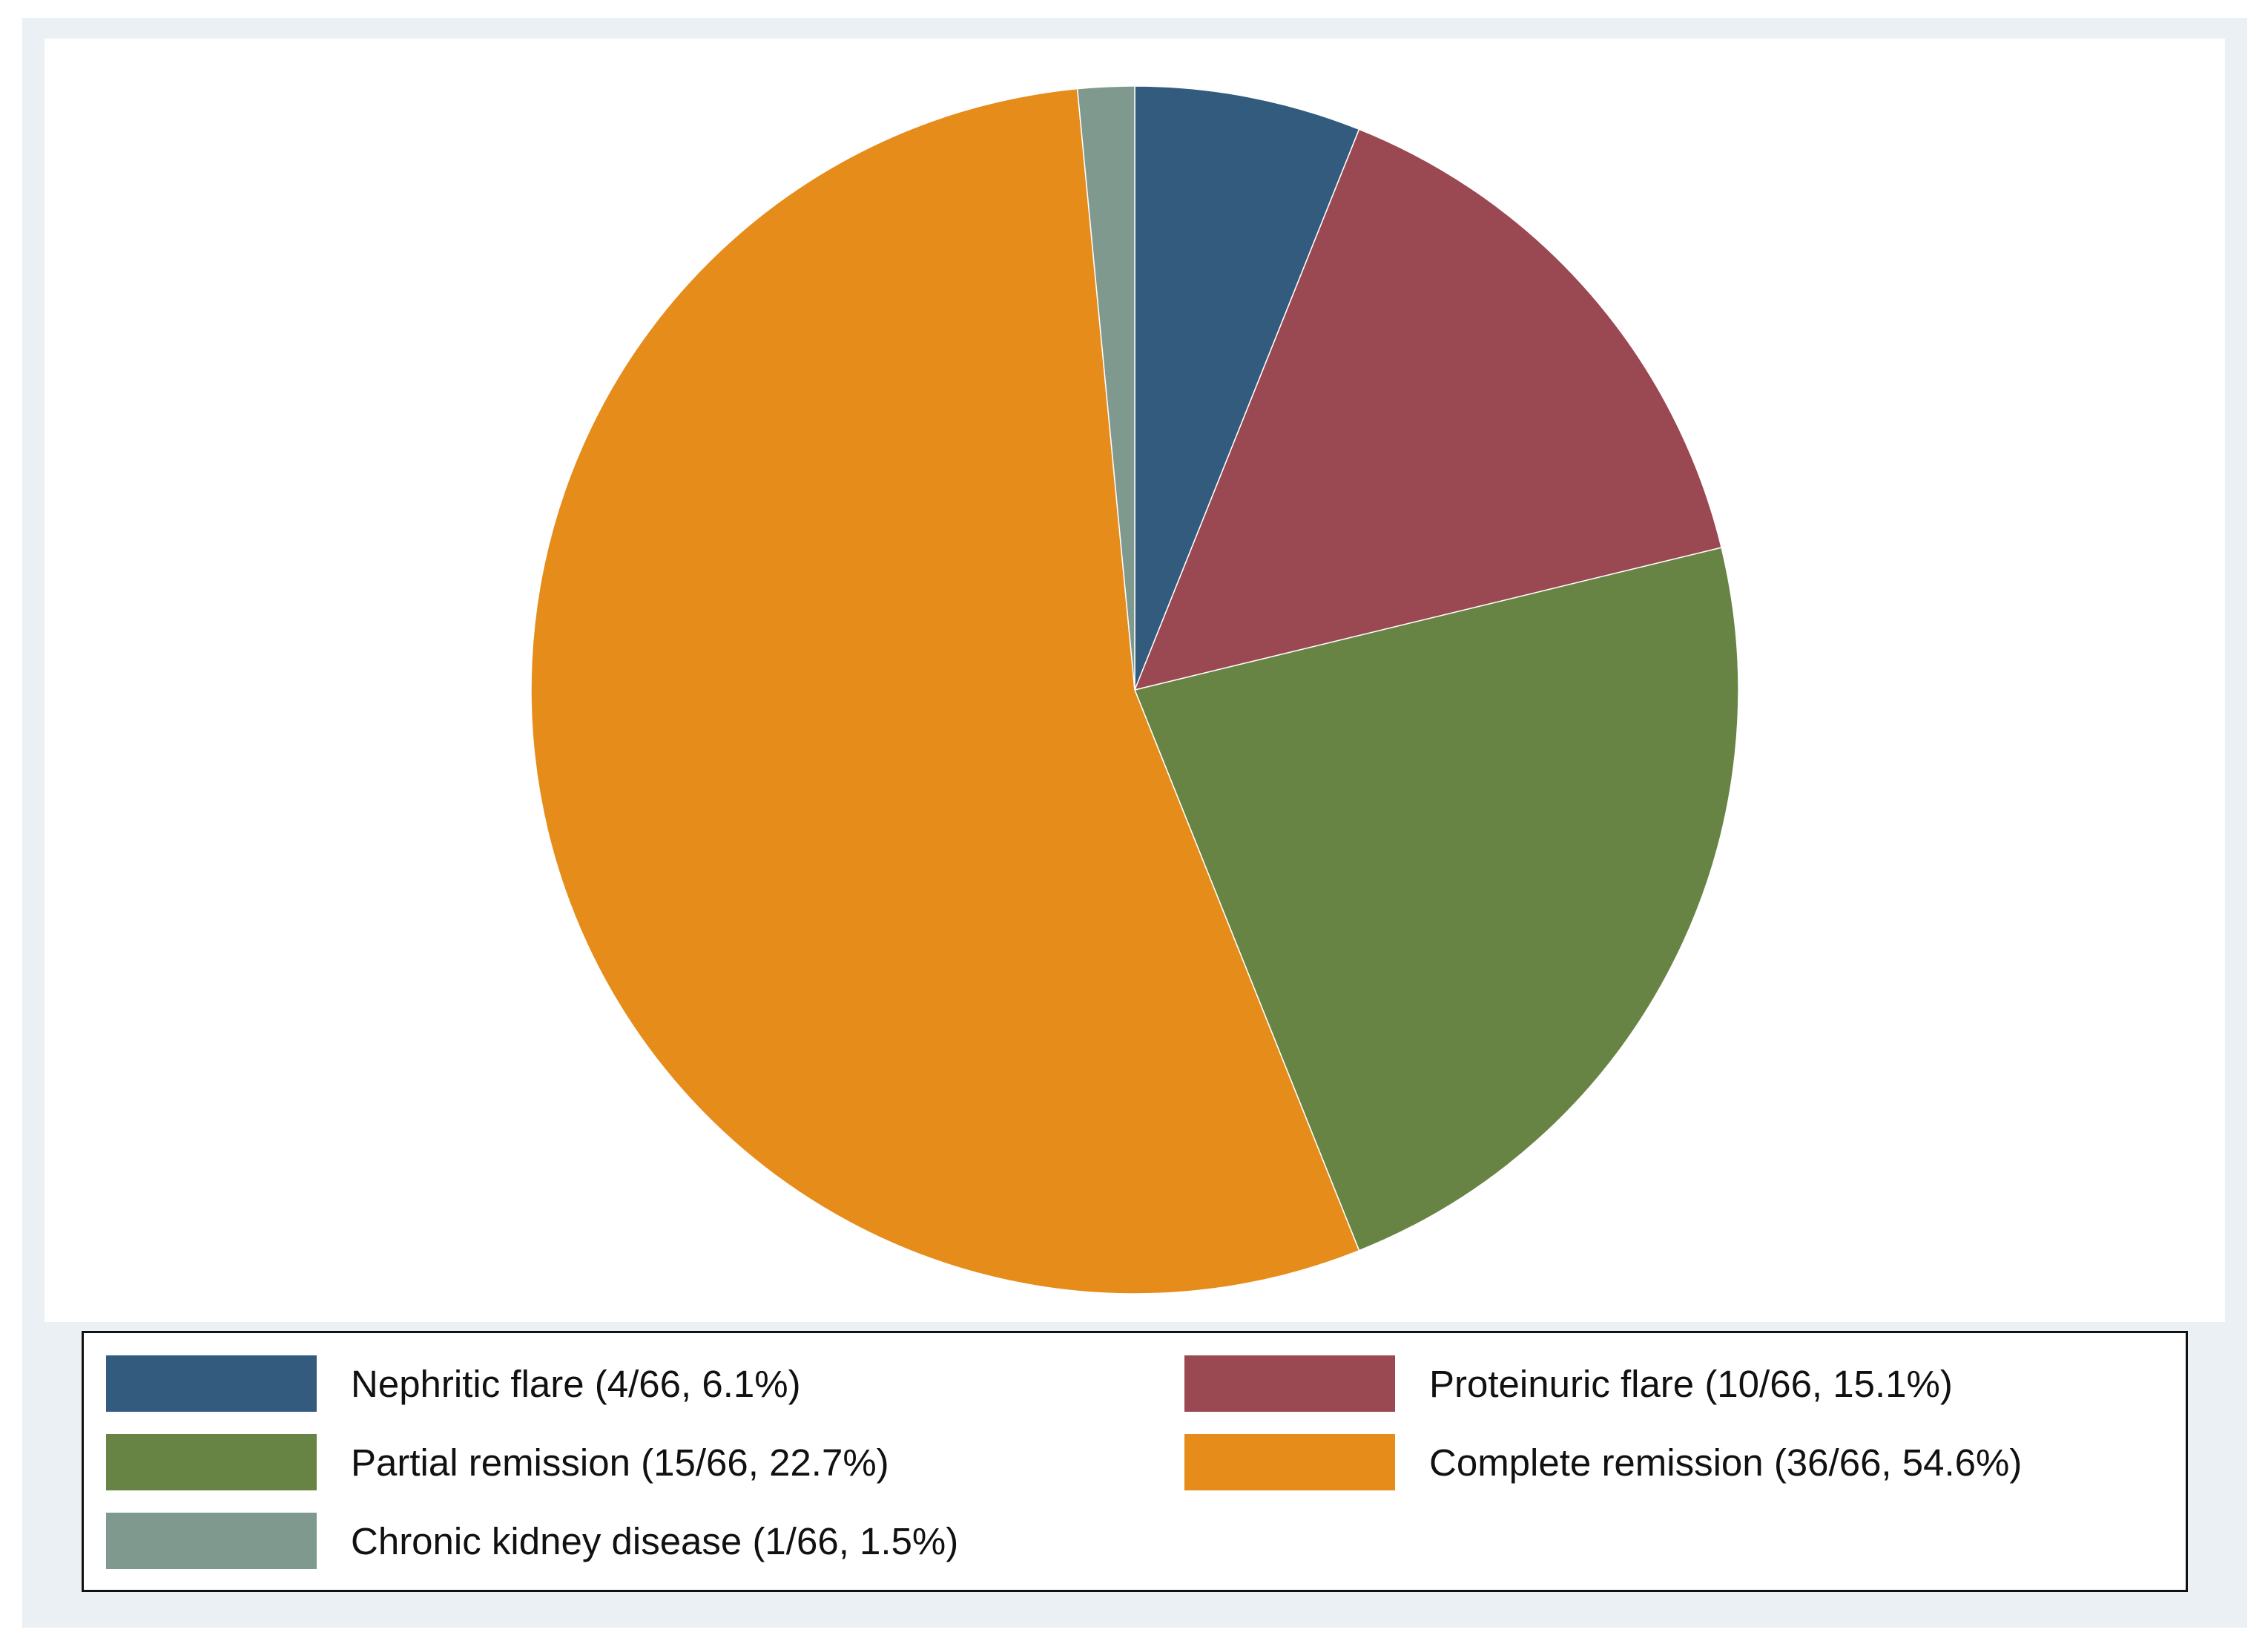 Image resolution: width=2268 pixels, height=1641 pixels. What do you see at coordinates (1105, 388) in the screenshot?
I see `slice-chronic-kidney-disease` at bounding box center [1105, 388].